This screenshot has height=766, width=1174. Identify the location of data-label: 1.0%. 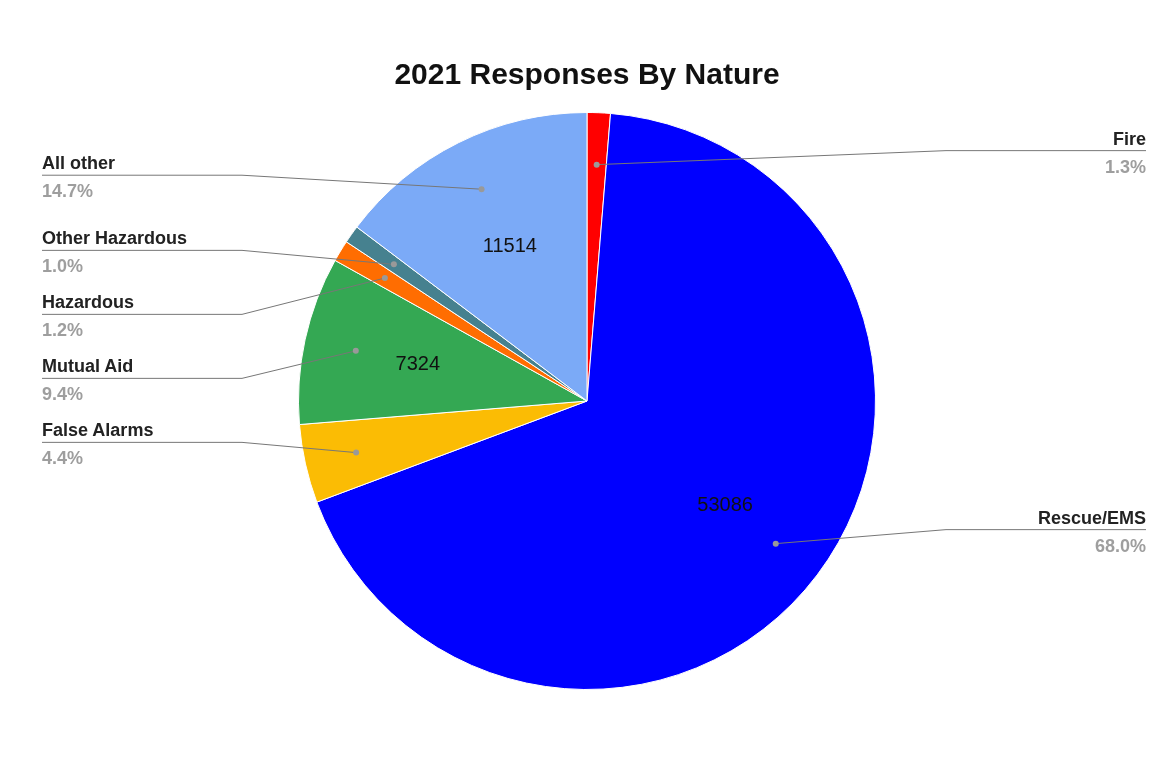
(63, 266).